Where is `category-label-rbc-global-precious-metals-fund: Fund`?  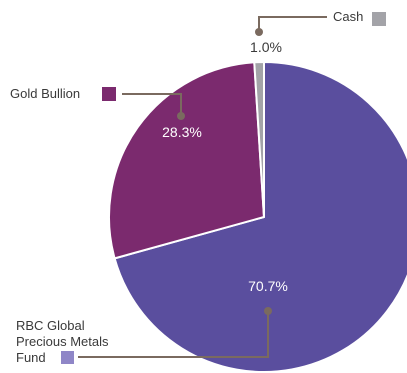 category-label-rbc-global-precious-metals-fund: Fund is located at coordinates (31, 357).